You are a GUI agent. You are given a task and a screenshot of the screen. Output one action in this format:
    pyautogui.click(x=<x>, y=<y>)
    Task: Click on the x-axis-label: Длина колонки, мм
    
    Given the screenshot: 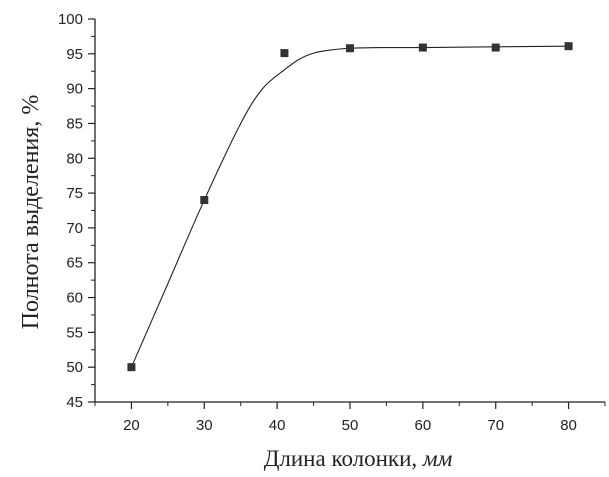 What is the action you would take?
    pyautogui.click(x=358, y=458)
    